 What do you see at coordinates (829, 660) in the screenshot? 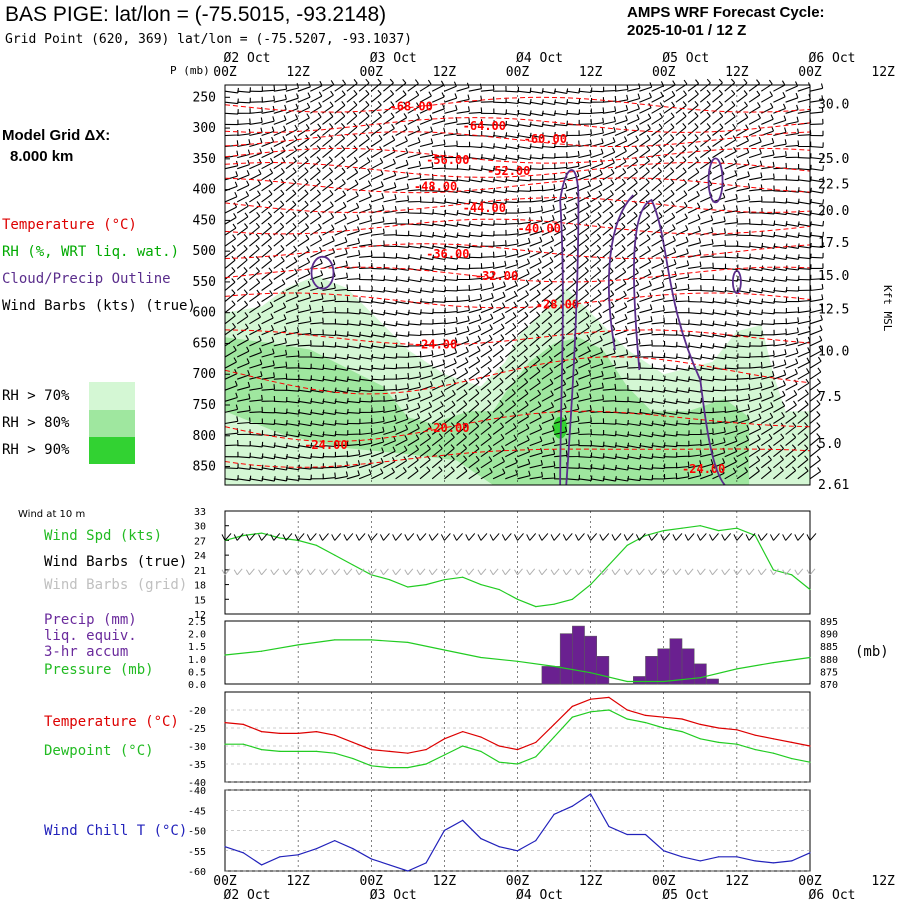
I see `pressure-tick-label: 880` at bounding box center [829, 660].